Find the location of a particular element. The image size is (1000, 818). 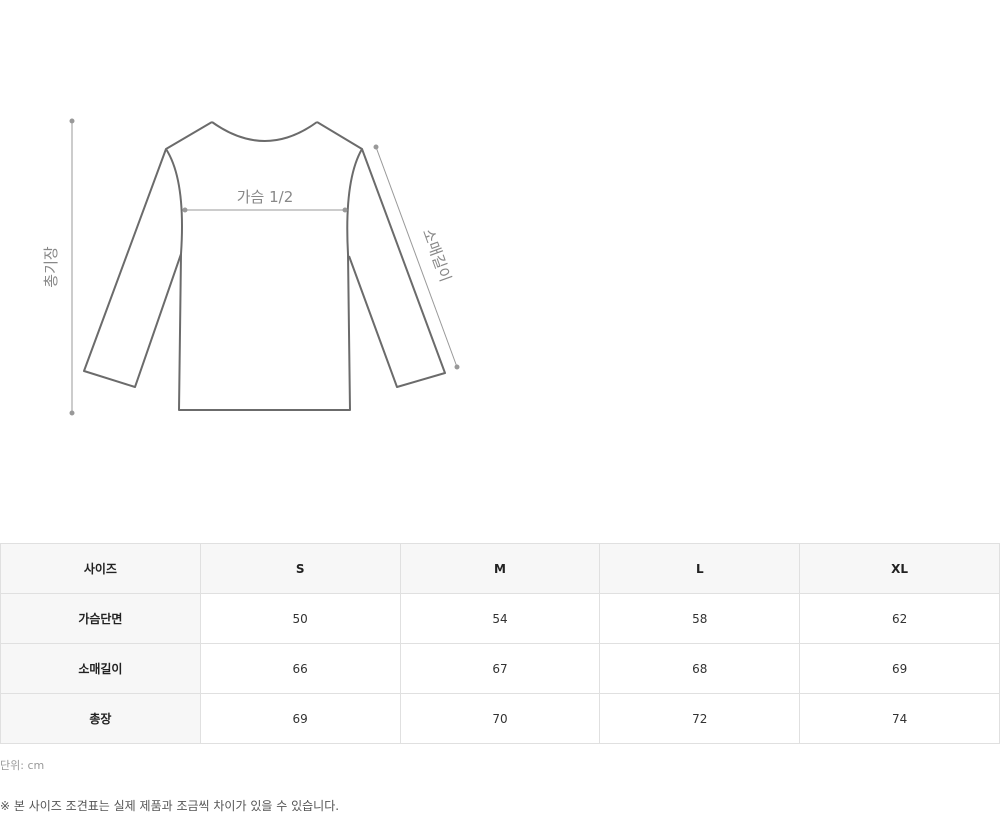

table-row: 소매길이 66 67 68 69 is located at coordinates (500, 668).